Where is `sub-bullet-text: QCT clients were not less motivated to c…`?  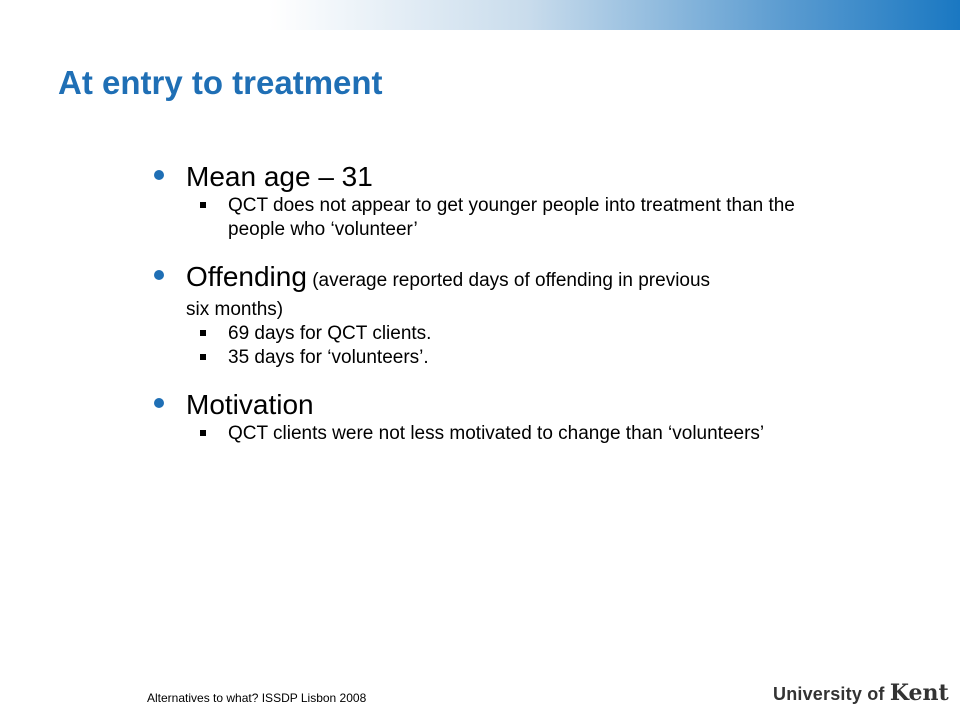
sub-bullet-text: QCT clients were not less motivated to c… is located at coordinates (496, 433).